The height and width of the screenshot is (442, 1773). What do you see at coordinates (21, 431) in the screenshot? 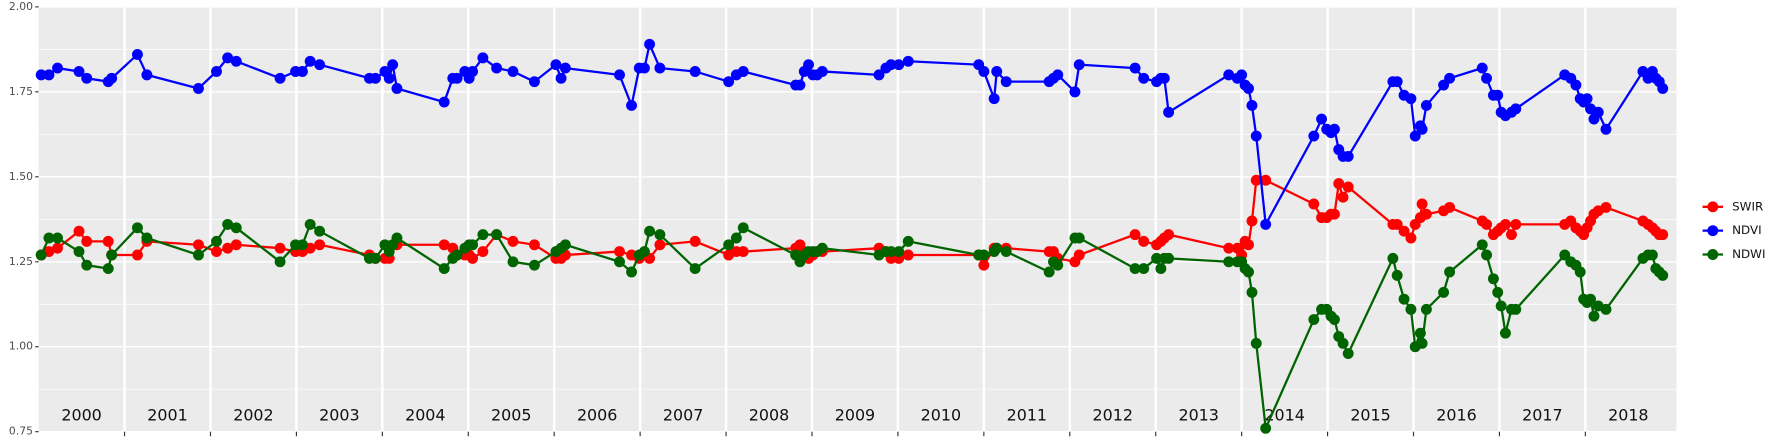
I see `y-tick-label: 0.75` at bounding box center [21, 431].